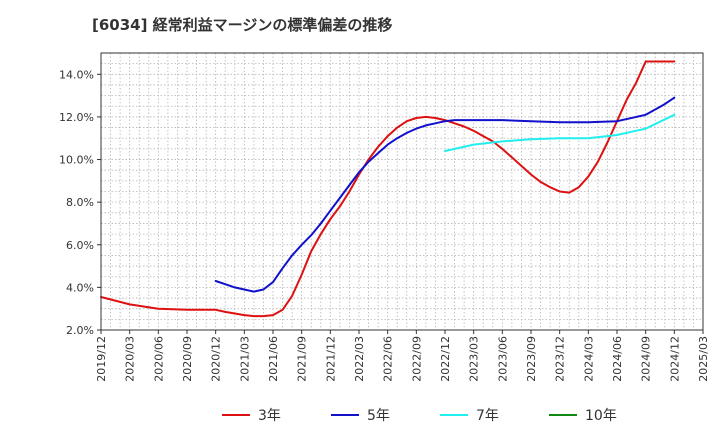 This screenshot has height=440, width=720. I want to click on legend-label: 7年, so click(487, 416).